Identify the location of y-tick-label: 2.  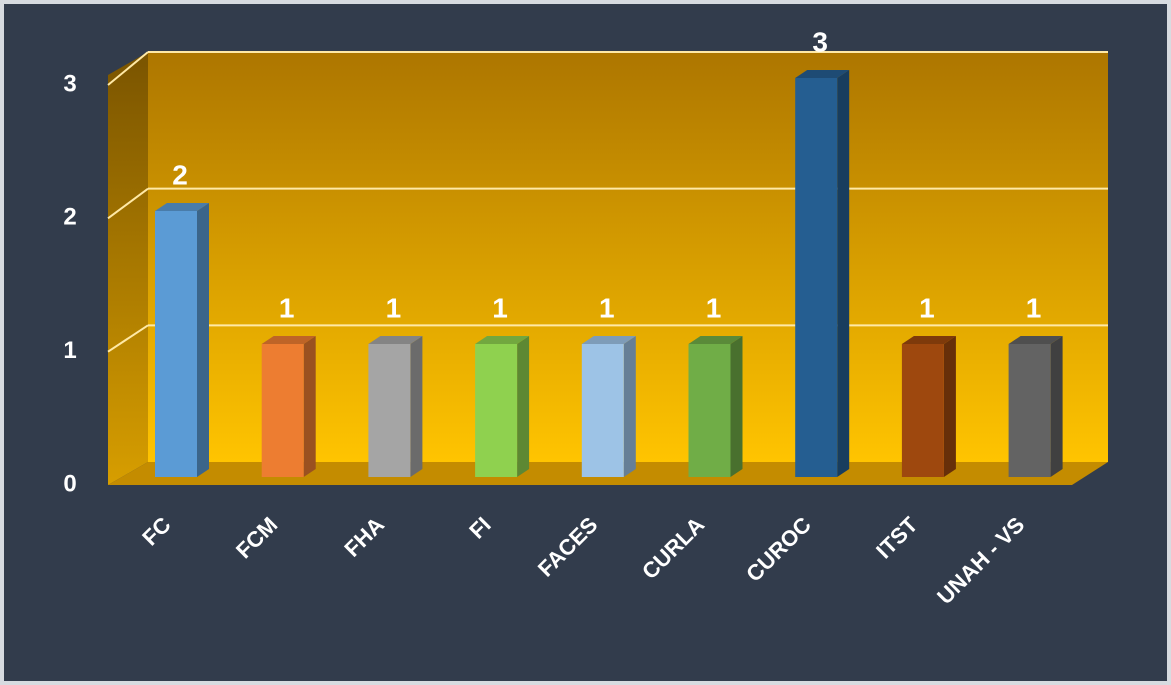
(69, 217).